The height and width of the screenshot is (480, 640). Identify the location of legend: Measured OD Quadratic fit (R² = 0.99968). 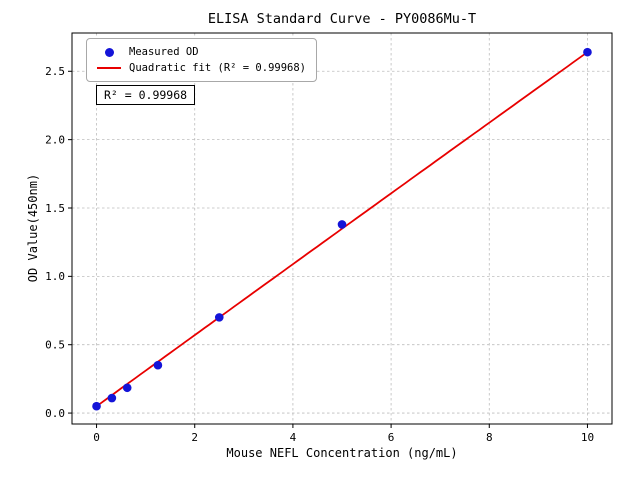
(202, 60).